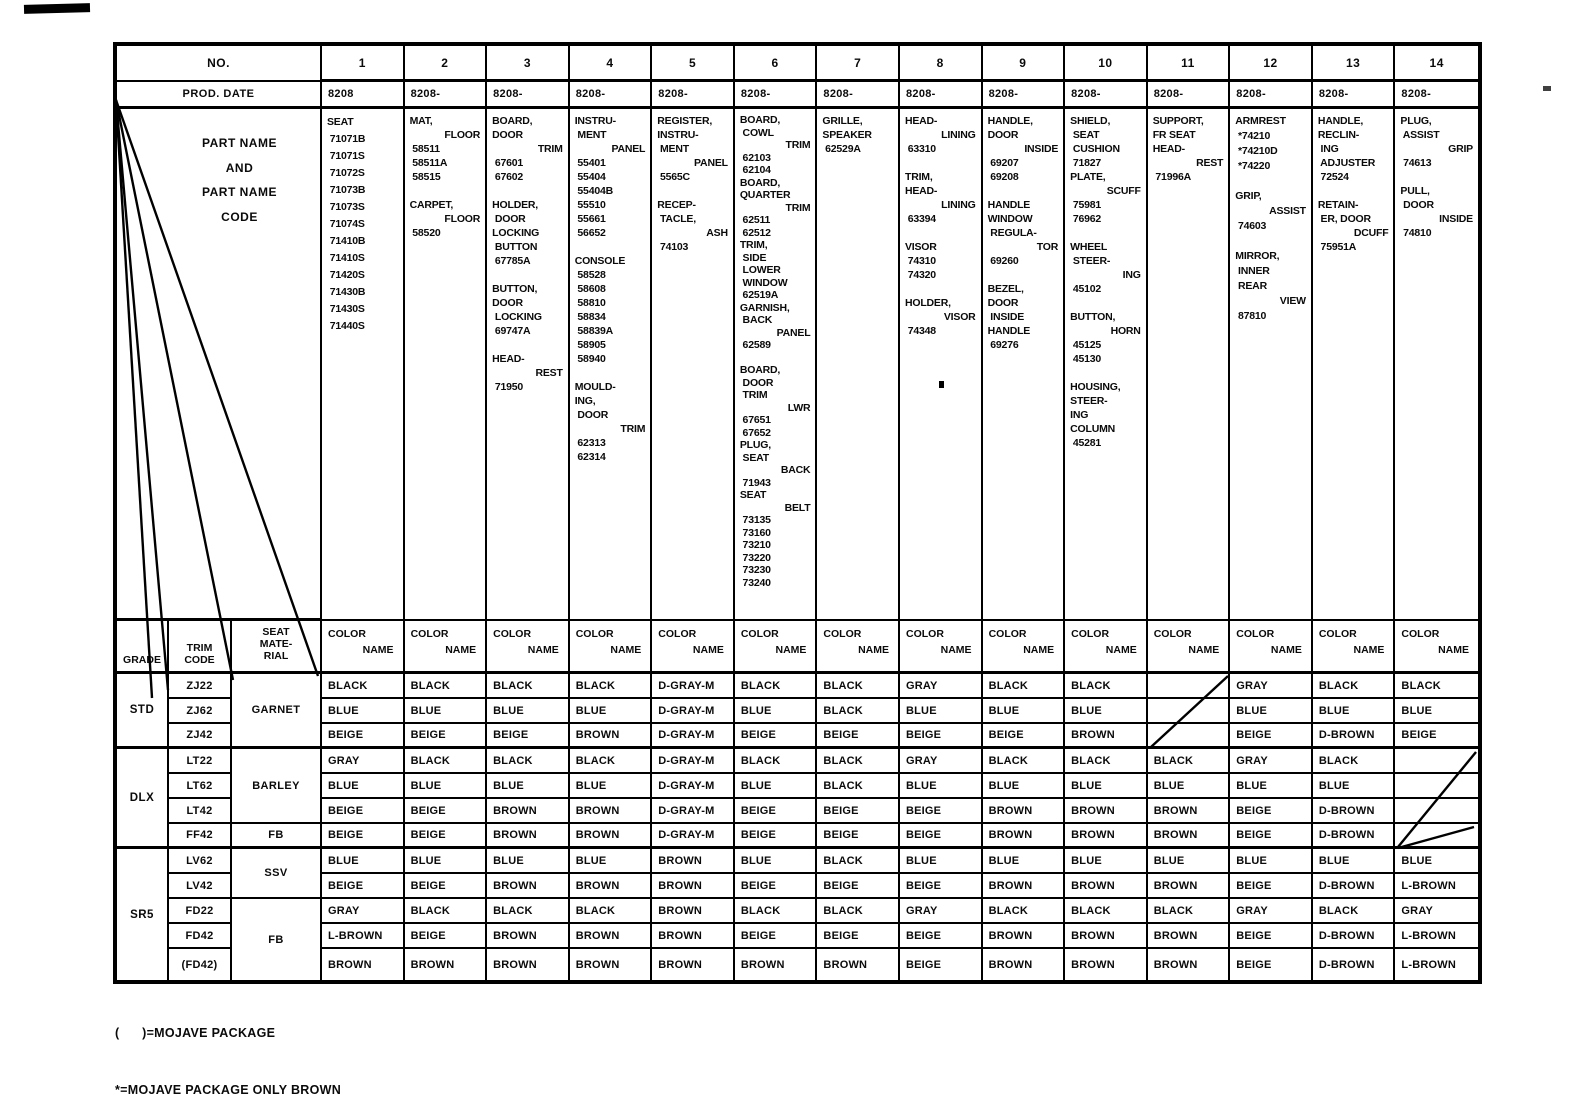 This screenshot has height=1099, width=1592. I want to click on part-name-header-line: PART NAME, so click(239, 143).